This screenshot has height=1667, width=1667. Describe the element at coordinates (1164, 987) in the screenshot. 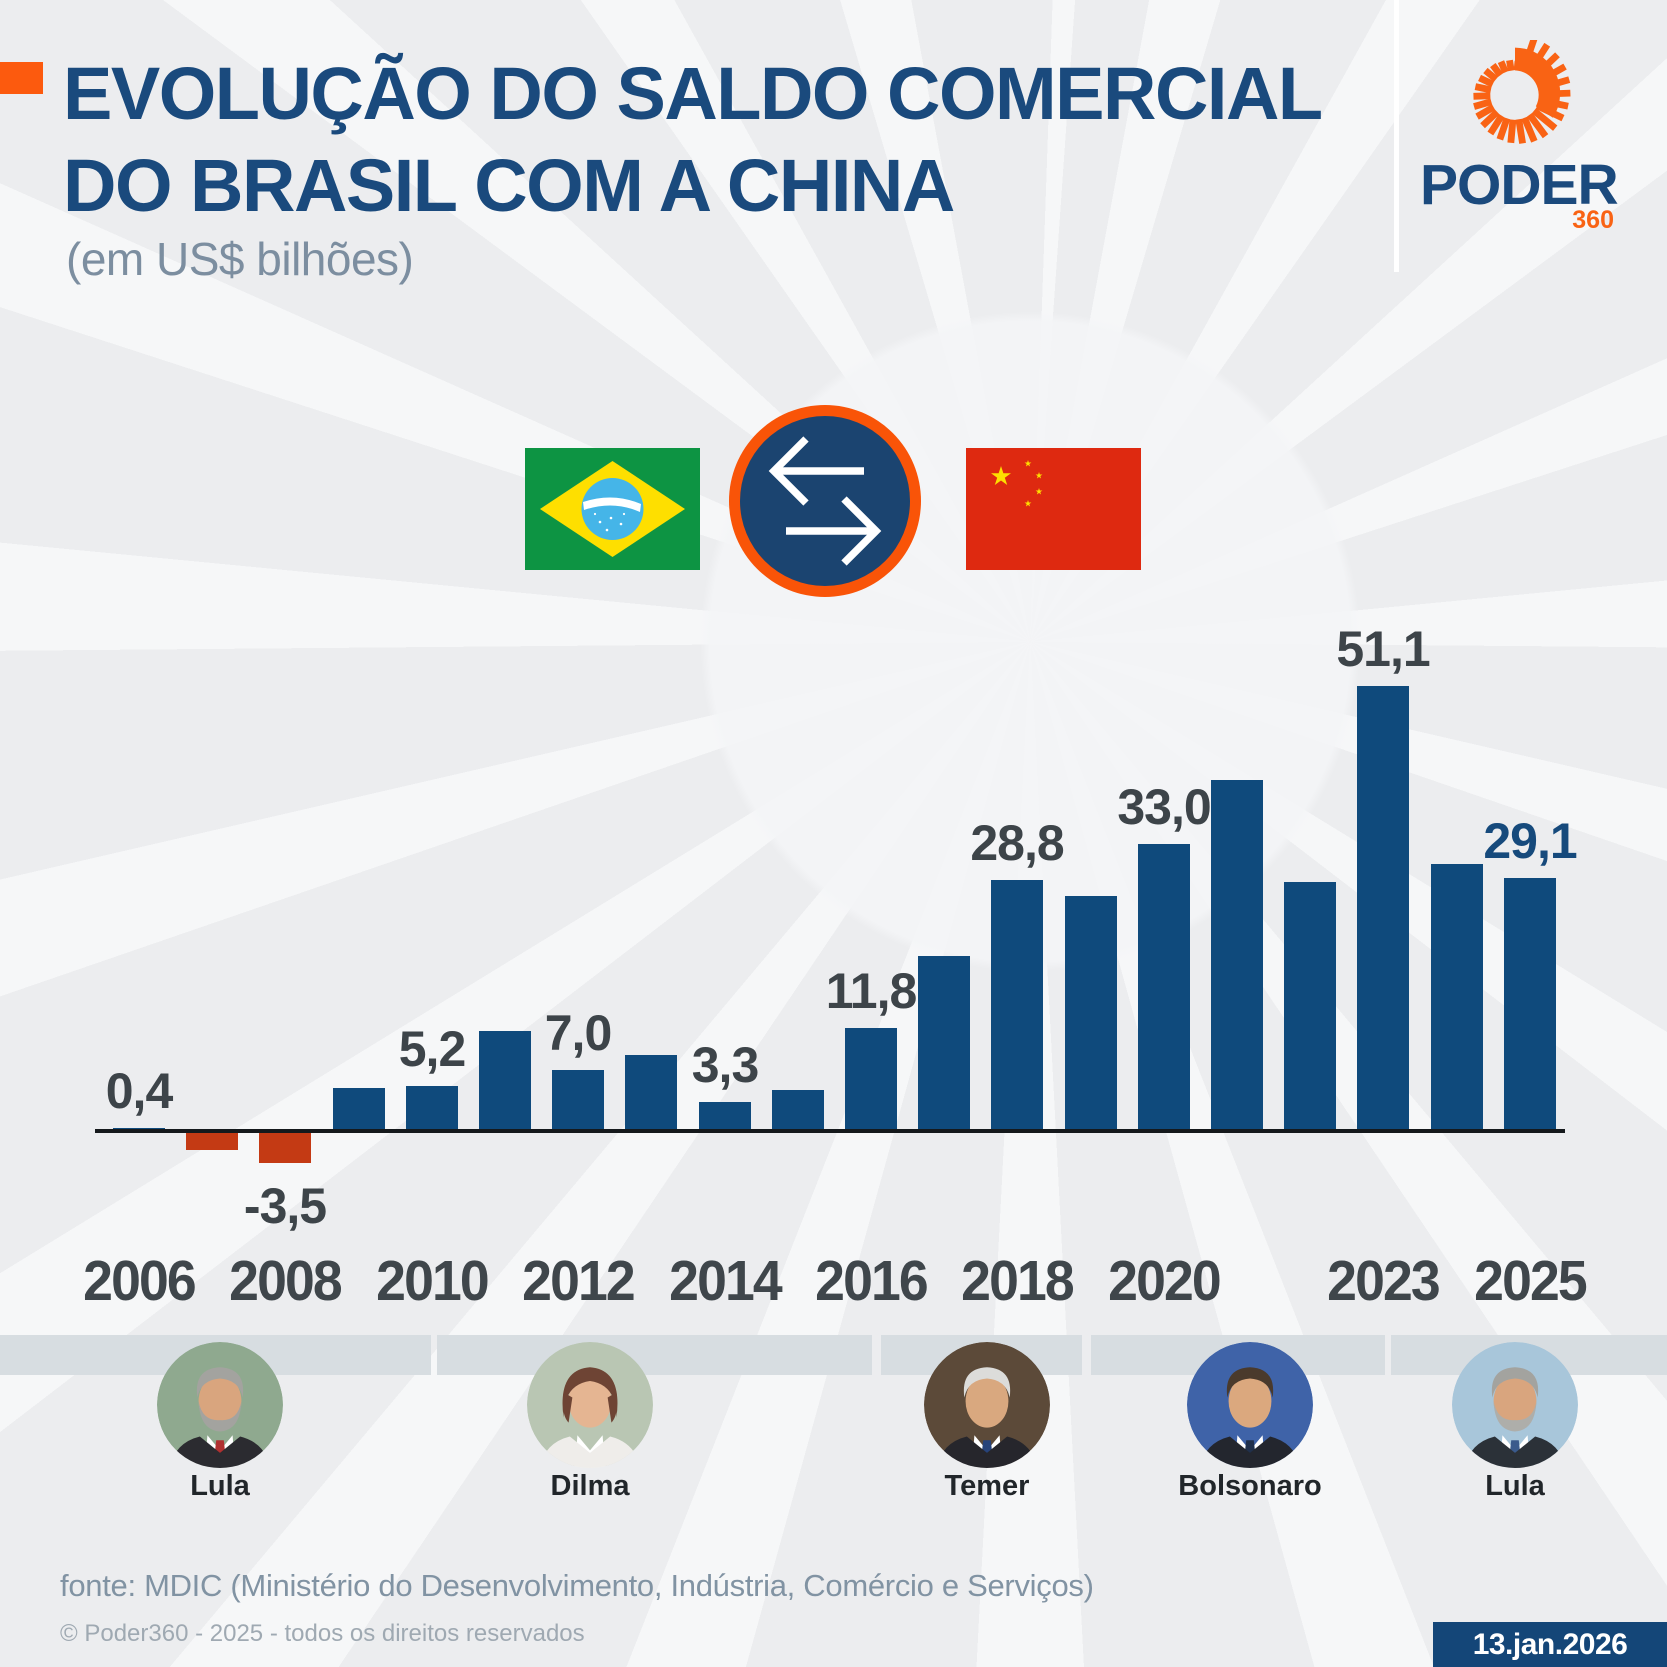

I see `bar-2020` at that location.